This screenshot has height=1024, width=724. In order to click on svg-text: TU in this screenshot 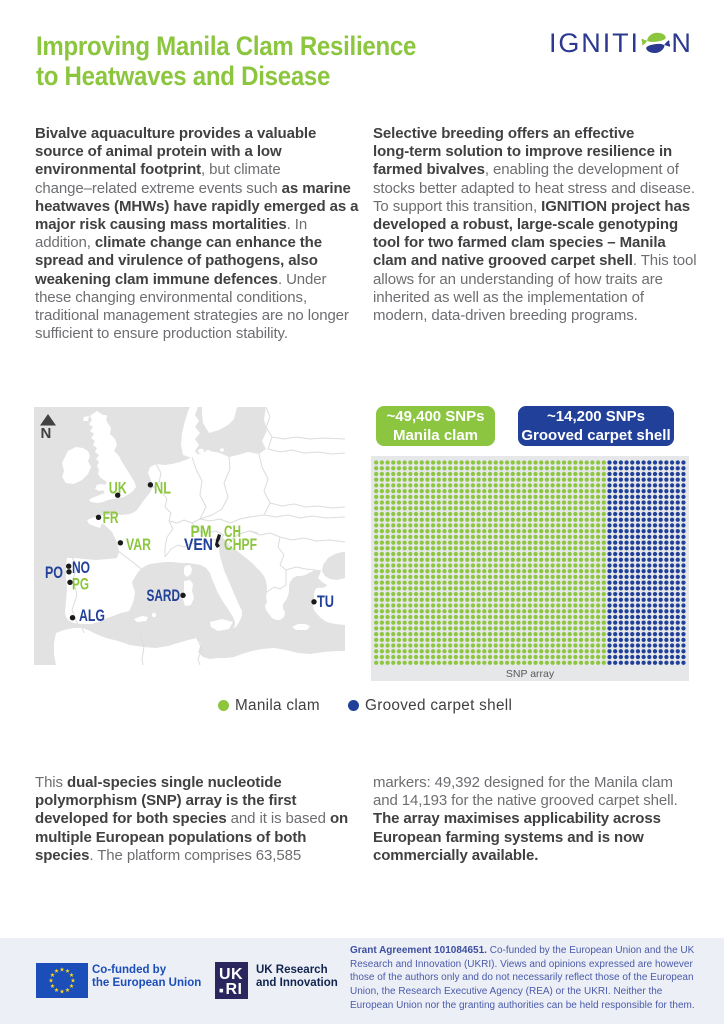, I will do `click(325, 602)`.